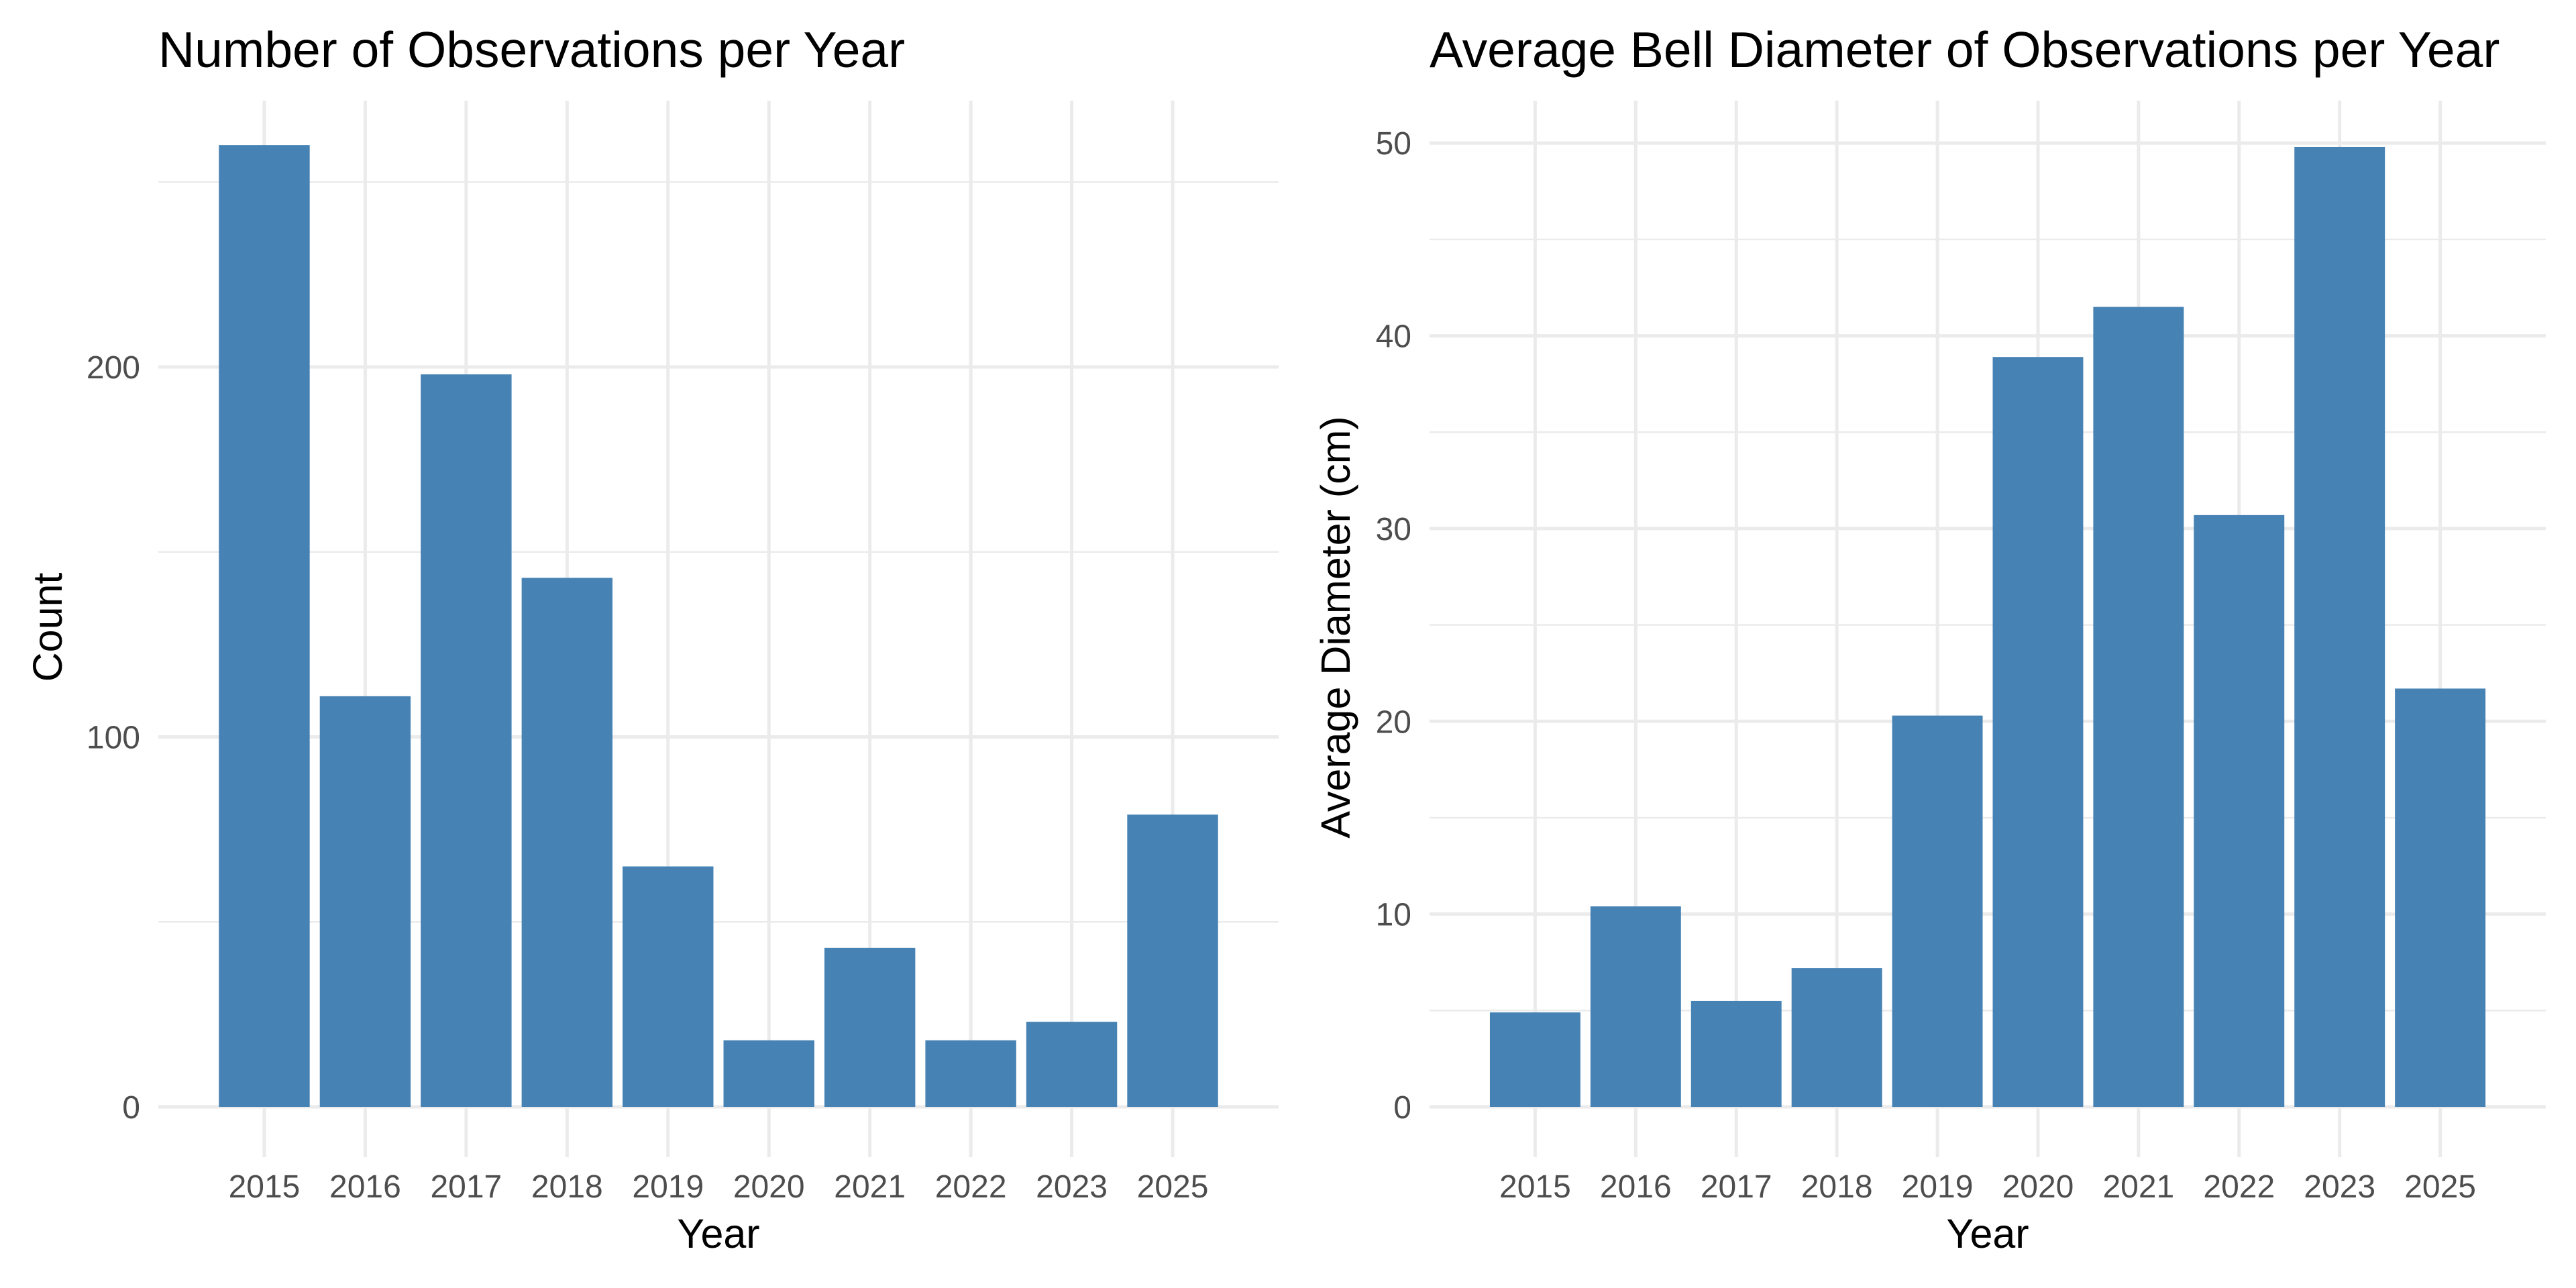 This screenshot has height=1288, width=2576. What do you see at coordinates (1393, 915) in the screenshot?
I see `y-tick-label: 10` at bounding box center [1393, 915].